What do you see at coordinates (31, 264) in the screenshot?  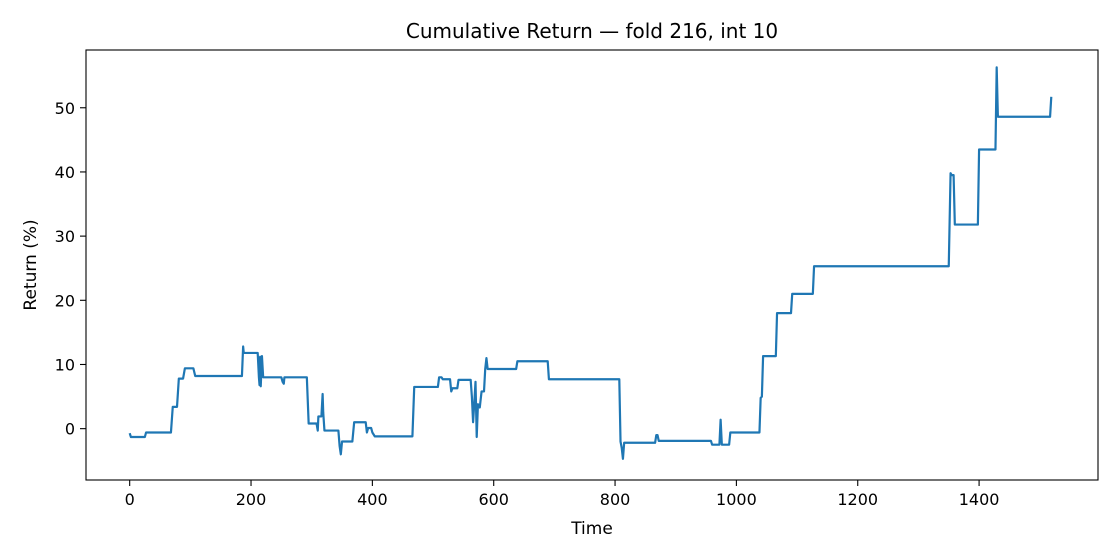 I see `y-axis-label: Return (%)` at bounding box center [31, 264].